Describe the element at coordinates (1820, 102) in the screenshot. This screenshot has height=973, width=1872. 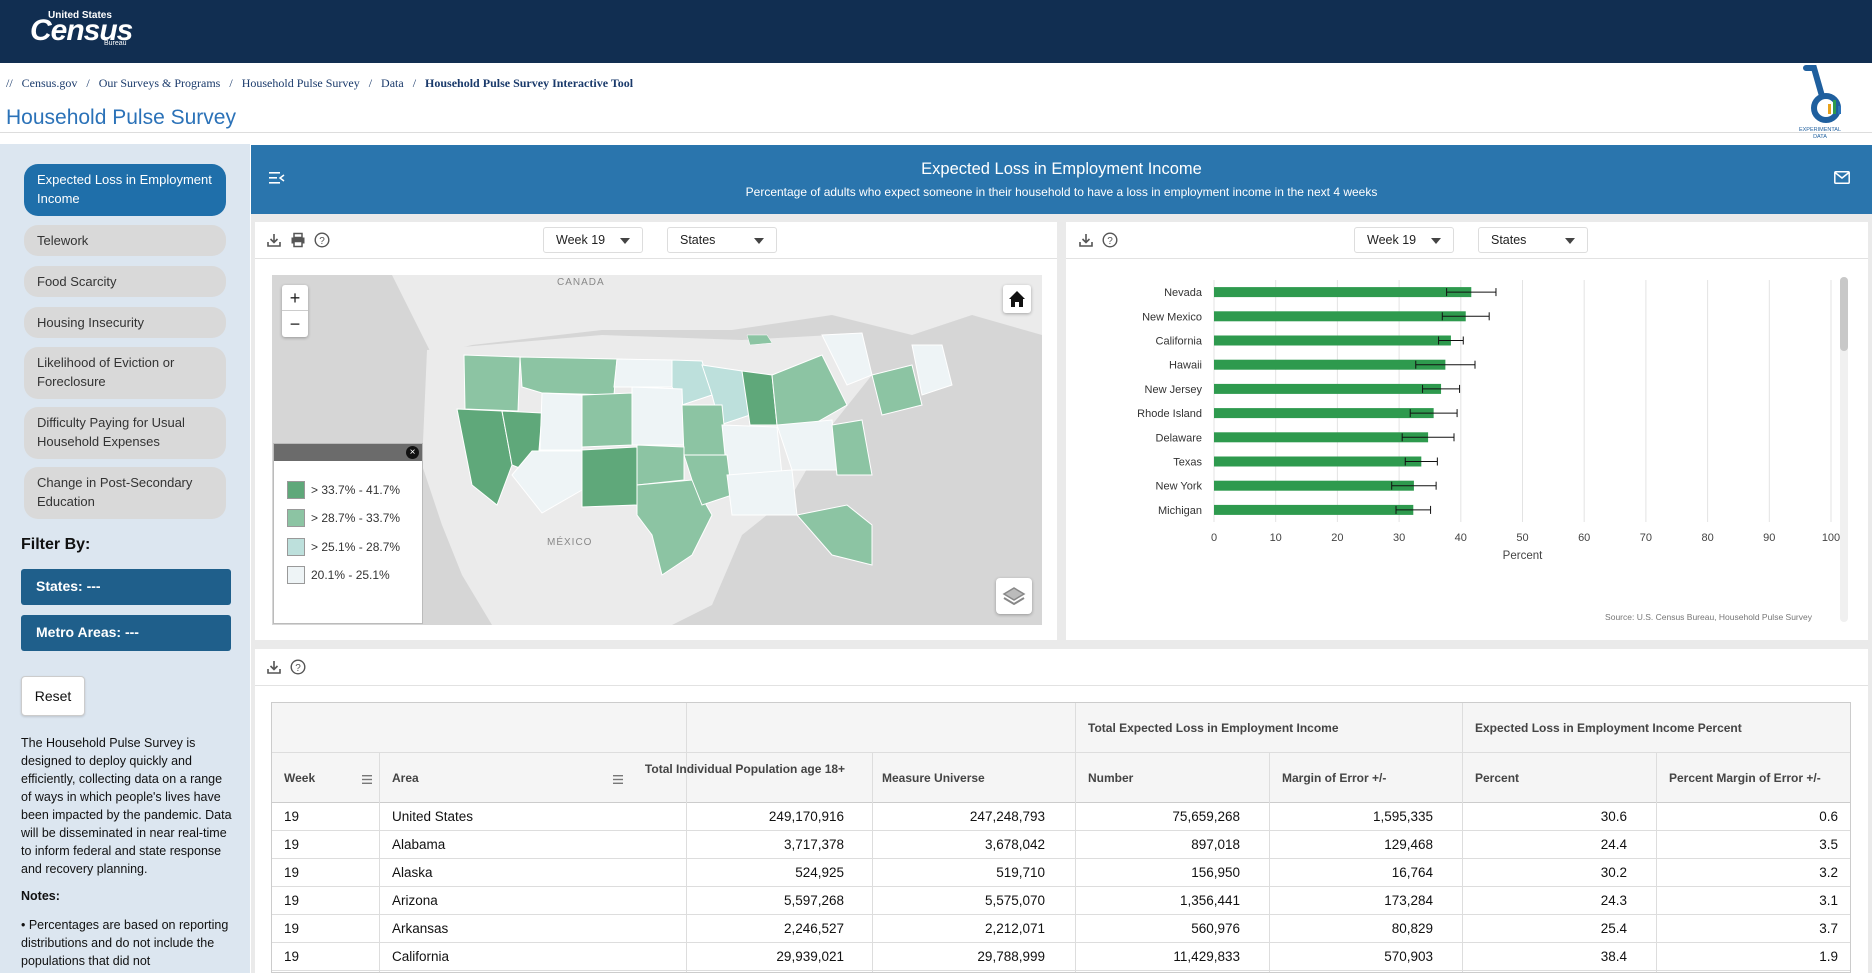
I see `experimental-data-badge-icon: EXPERIMENTAL DATA` at that location.